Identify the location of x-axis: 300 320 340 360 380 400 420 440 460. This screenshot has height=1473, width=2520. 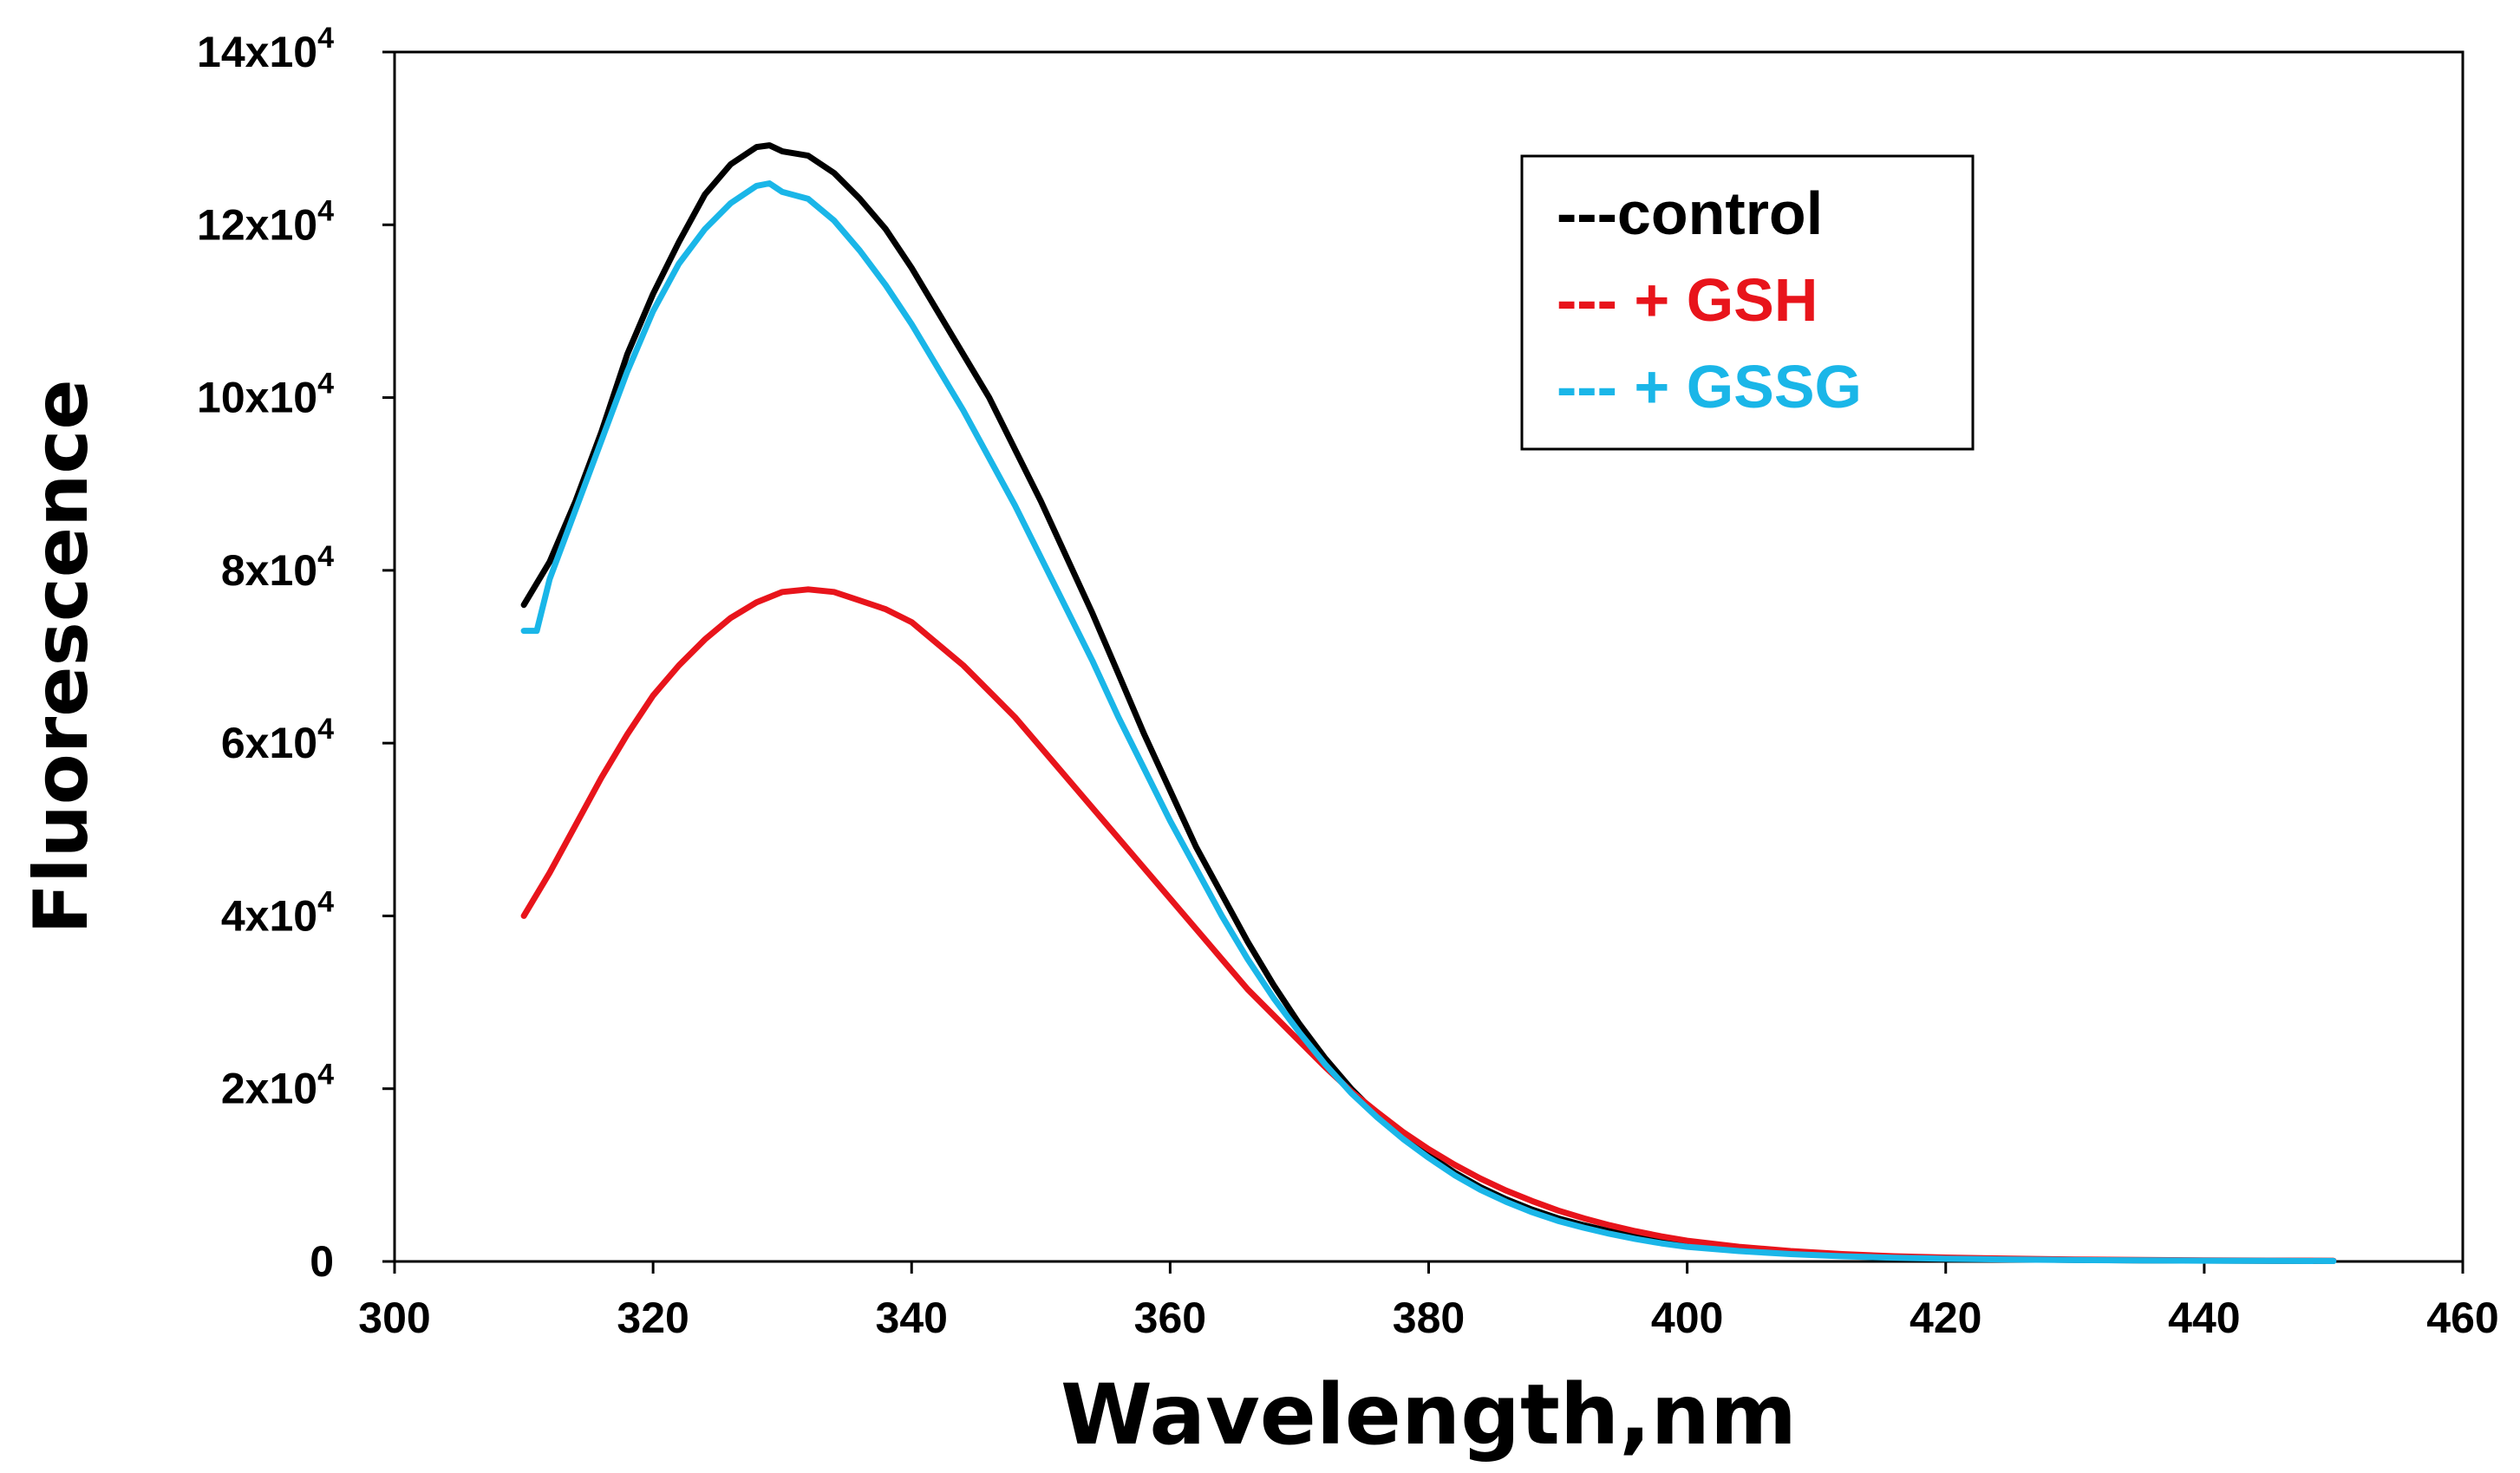
(1428, 1301).